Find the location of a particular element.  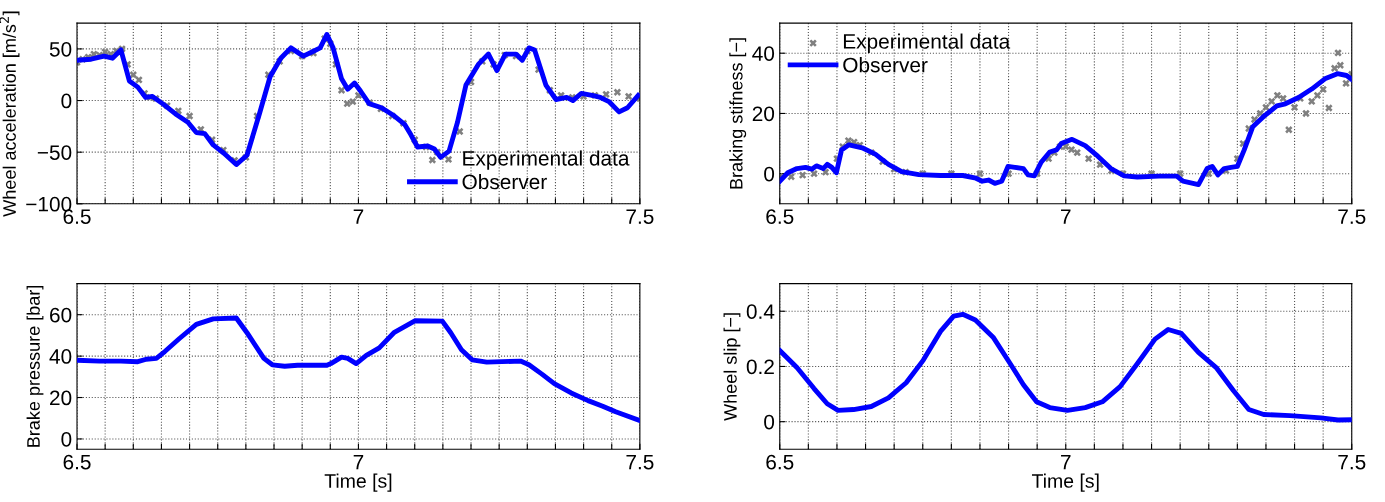

y-axis-title: Wheel acceleration [m/s$^{2}$] is located at coordinates (10, 114).